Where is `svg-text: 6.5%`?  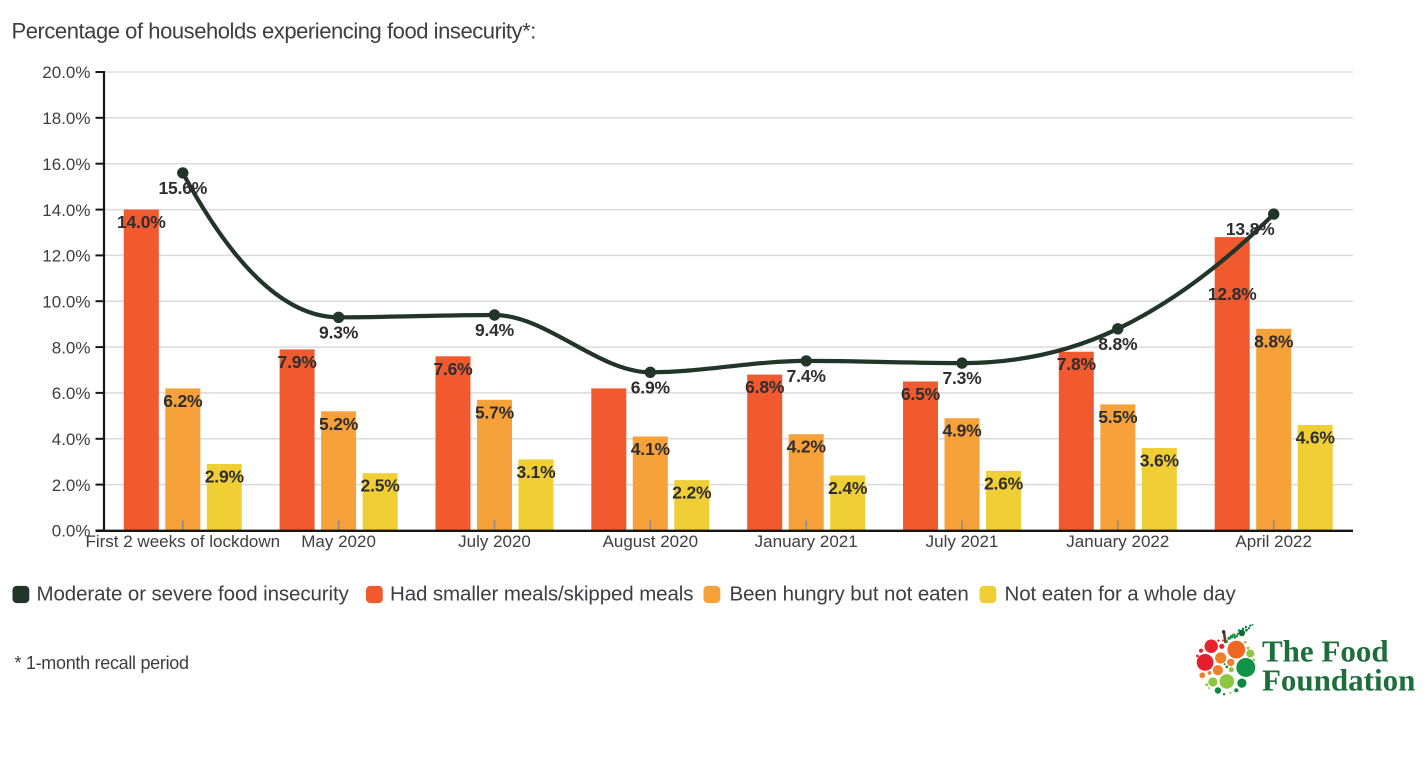
svg-text: 6.5% is located at coordinates (921, 394).